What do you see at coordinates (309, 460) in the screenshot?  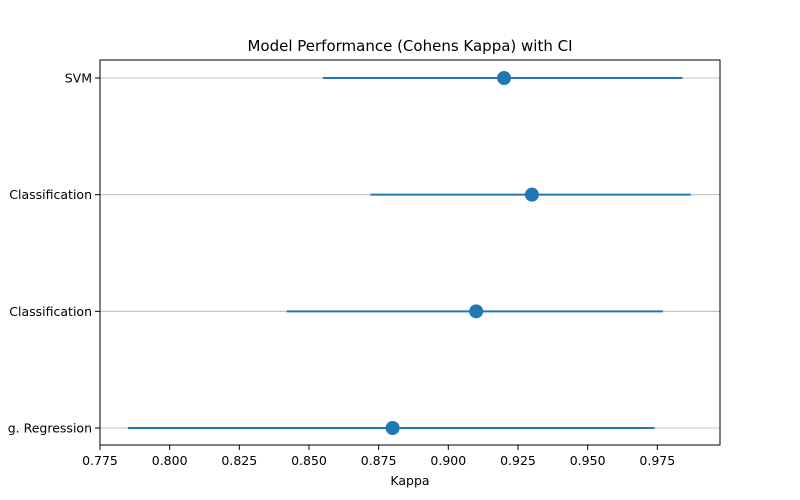 I see `x-tick-label: 0.850` at bounding box center [309, 460].